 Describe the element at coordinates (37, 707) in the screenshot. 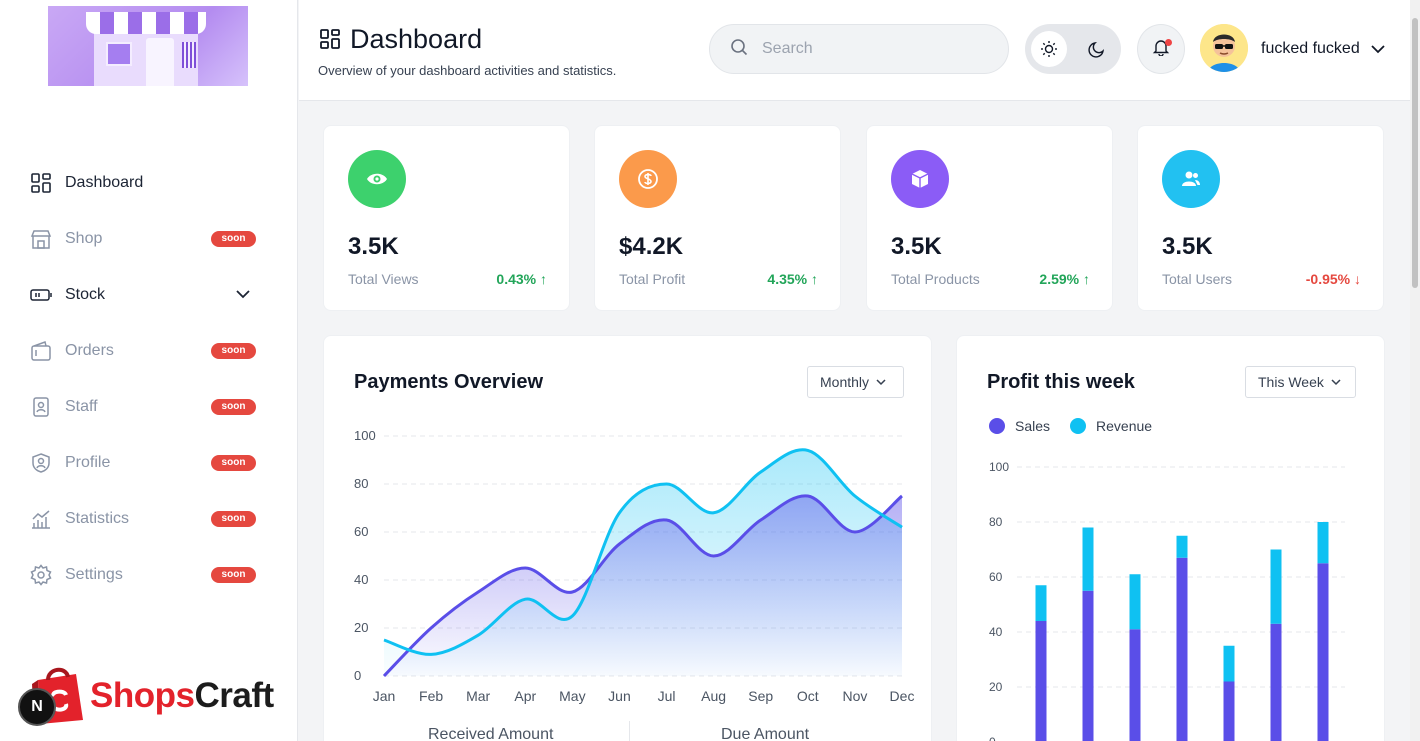

I see `next-dev-indicator: N` at that location.